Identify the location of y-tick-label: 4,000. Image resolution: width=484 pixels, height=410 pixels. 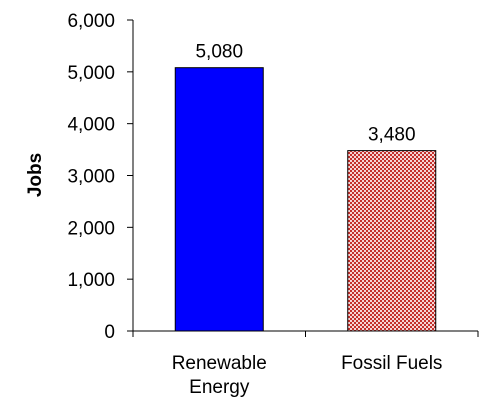
(91, 125).